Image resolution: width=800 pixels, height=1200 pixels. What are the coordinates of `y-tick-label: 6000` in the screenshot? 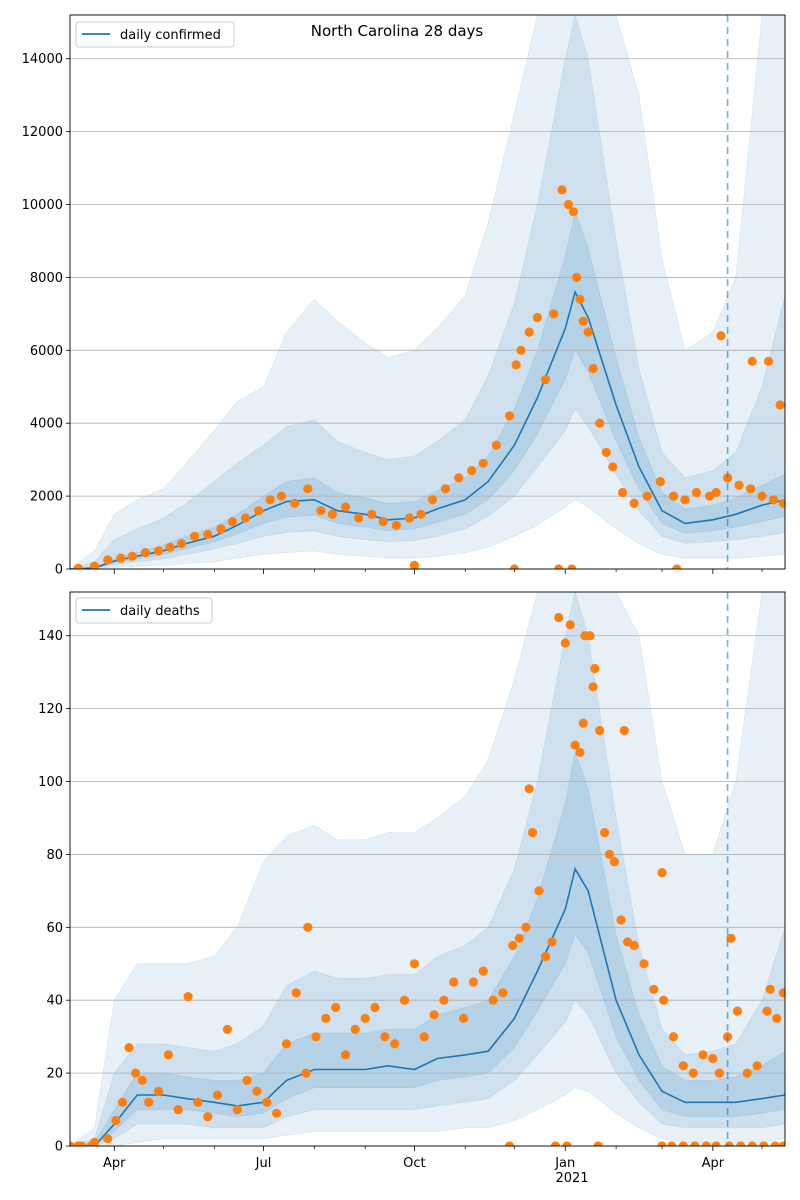 It's located at (46, 351).